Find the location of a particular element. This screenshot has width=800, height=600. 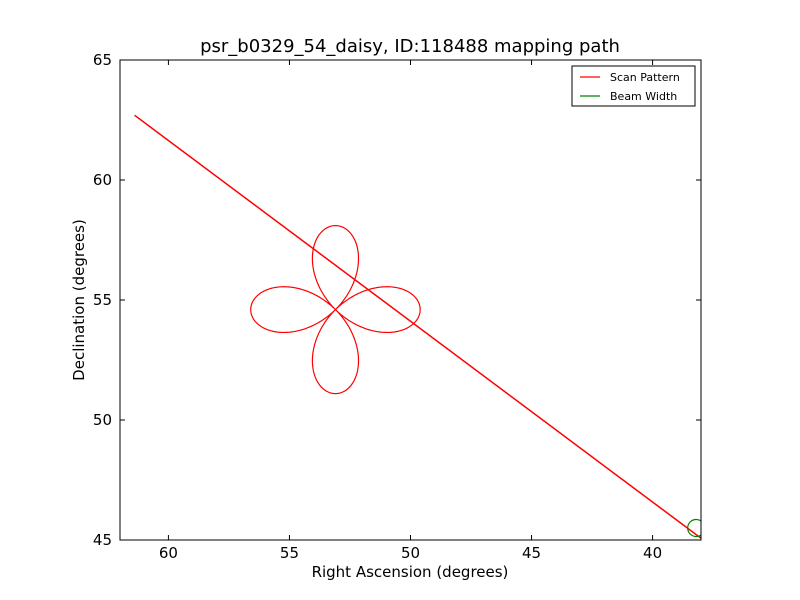

y-tick-label: 65 is located at coordinates (102, 60).